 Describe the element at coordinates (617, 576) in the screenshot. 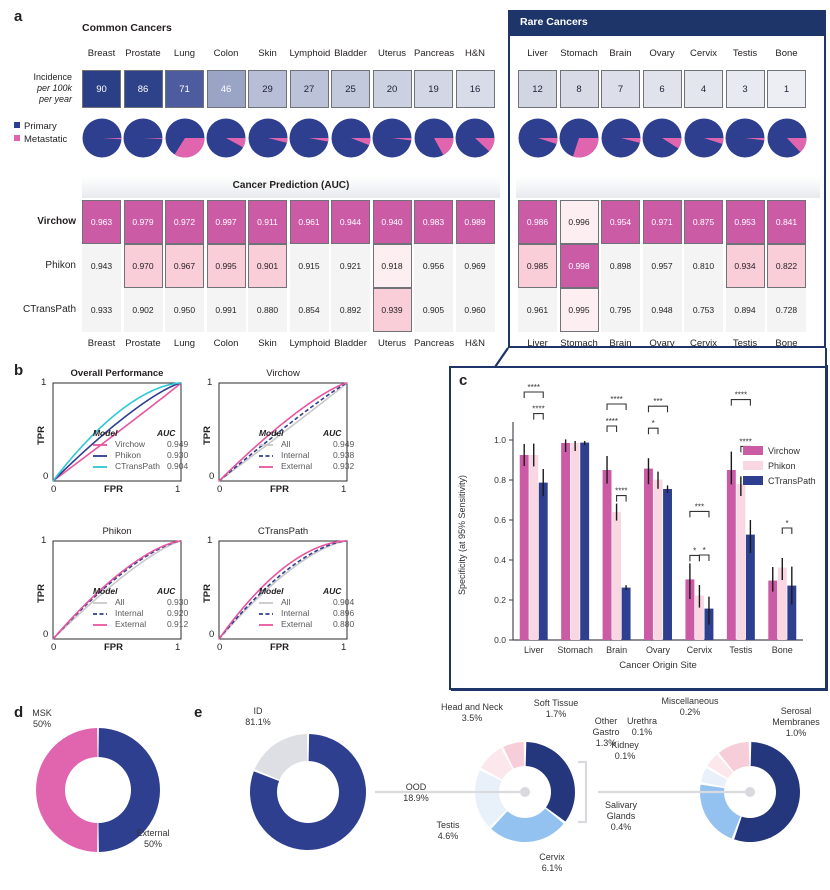

I see `bar-brain-phikon` at that location.